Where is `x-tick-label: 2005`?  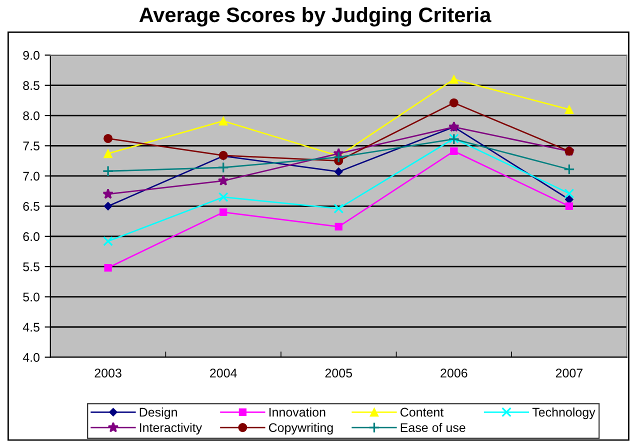
x-tick-label: 2005 is located at coordinates (338, 373).